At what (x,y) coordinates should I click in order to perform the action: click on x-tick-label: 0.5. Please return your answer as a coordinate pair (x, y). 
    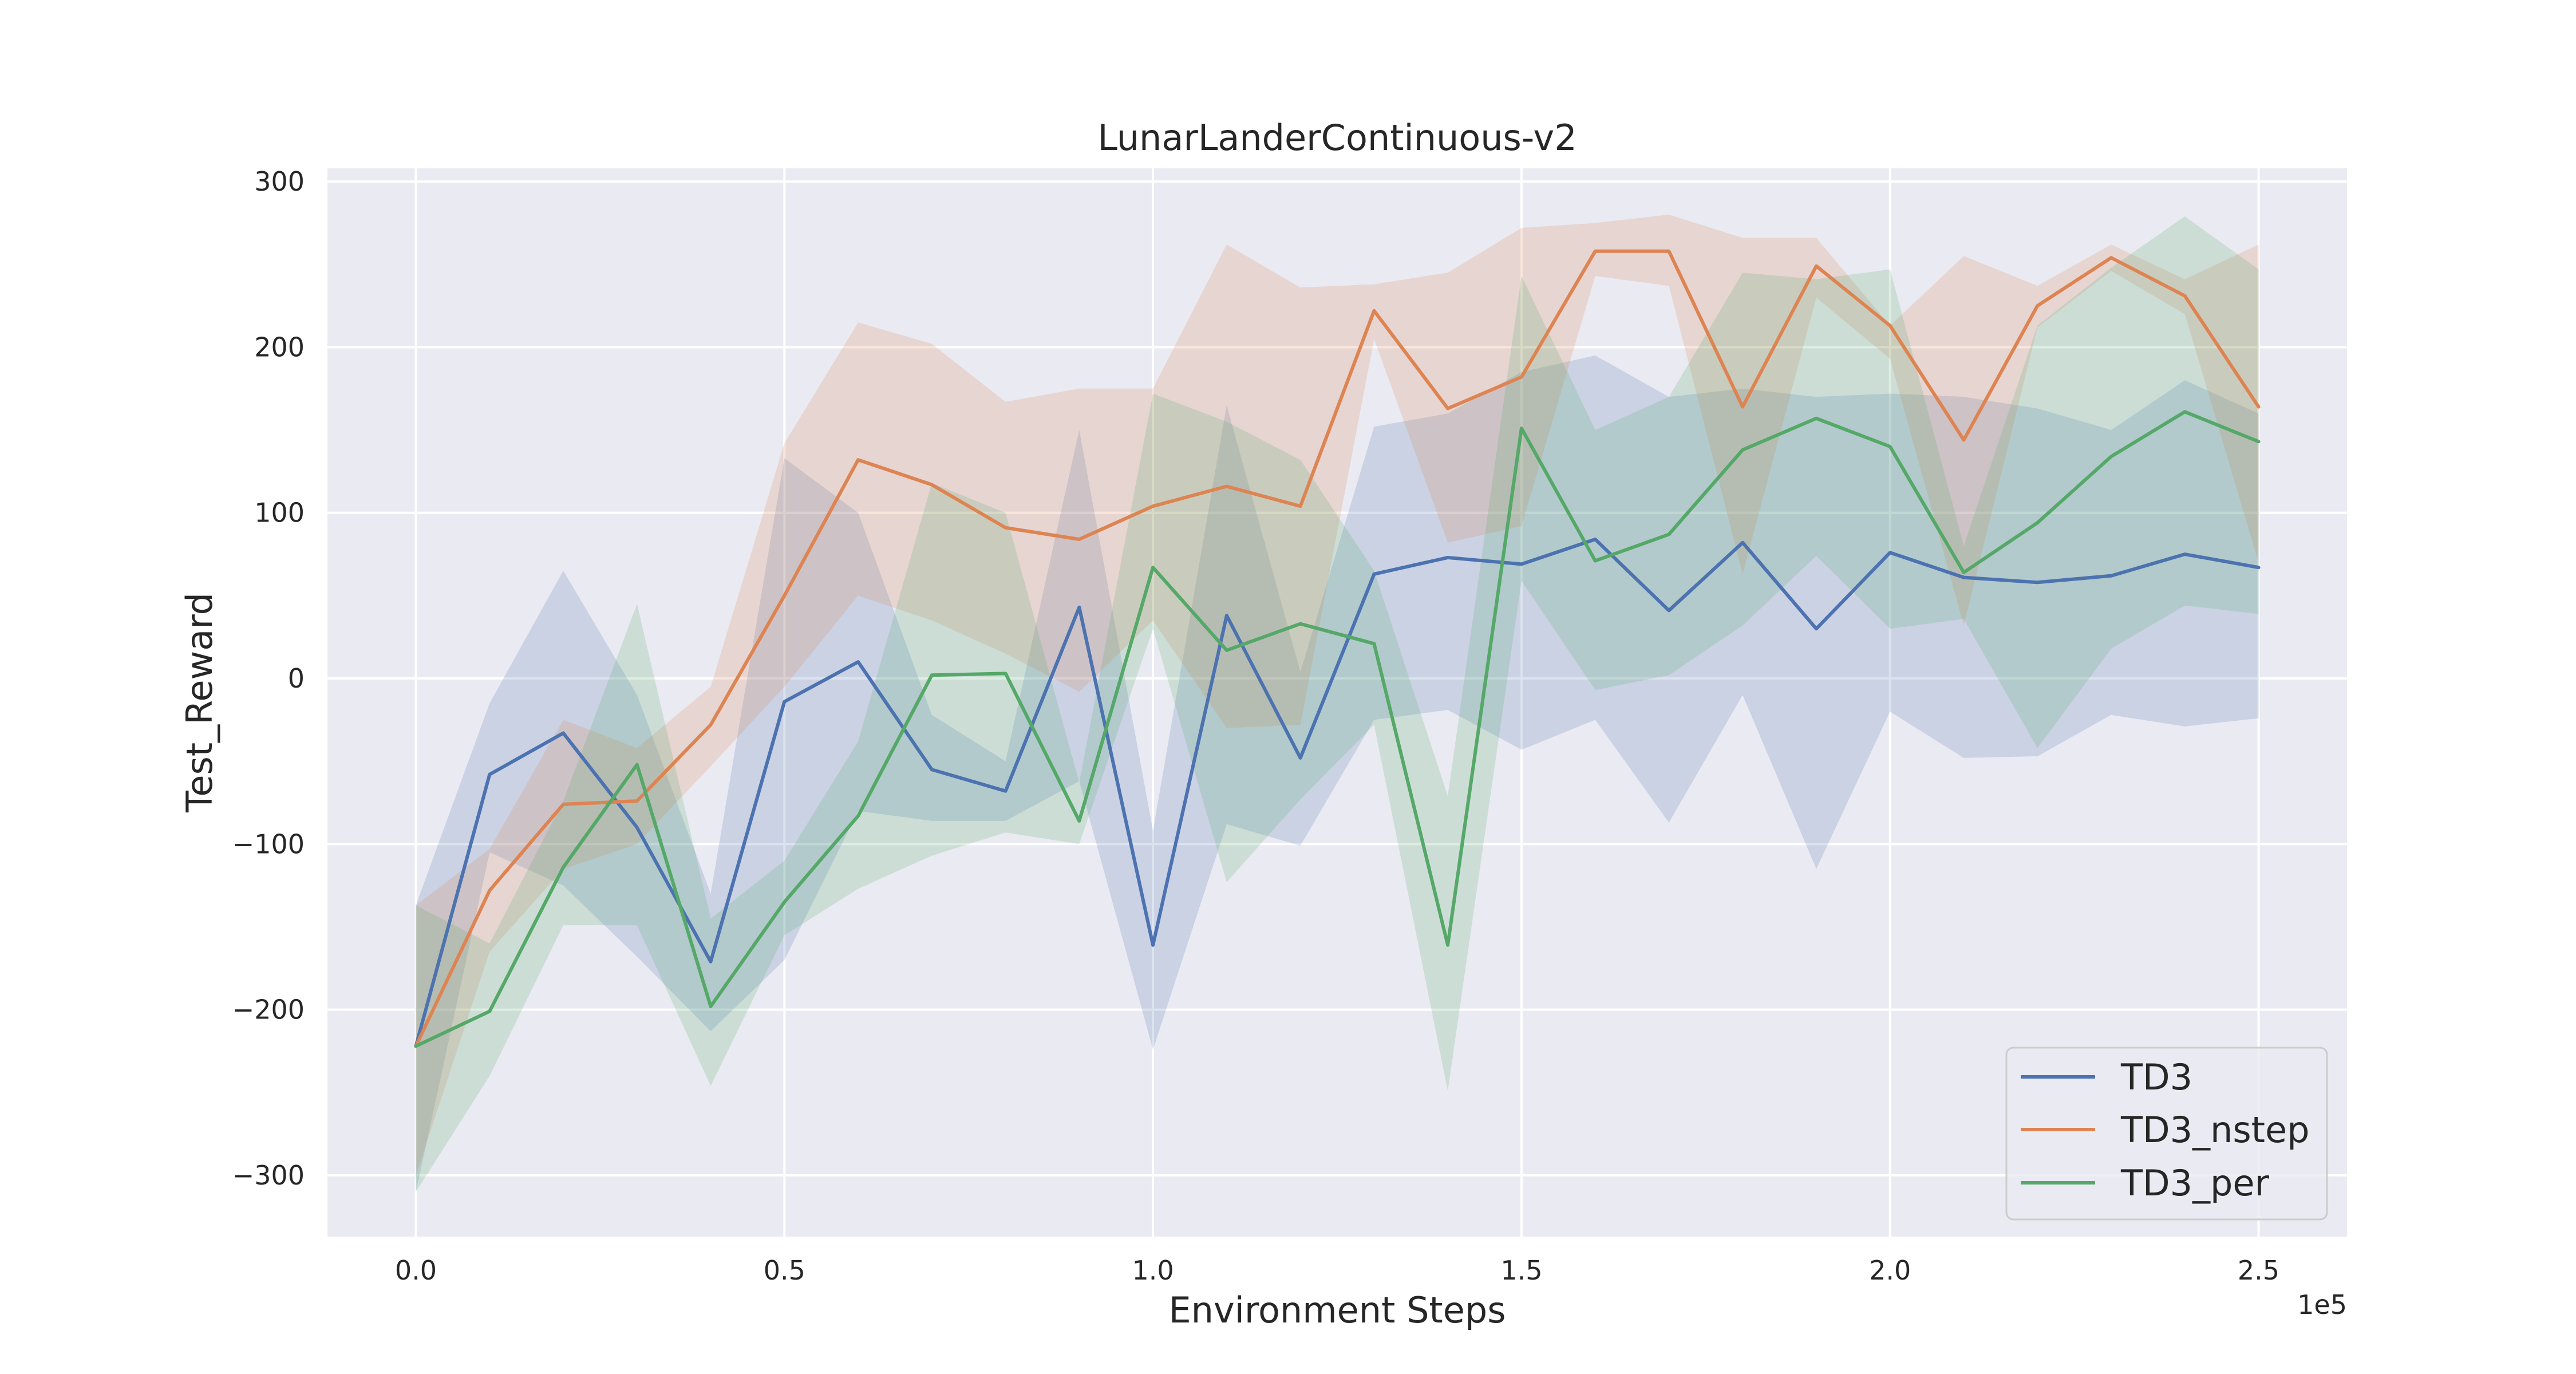
    Looking at the image, I should click on (784, 1270).